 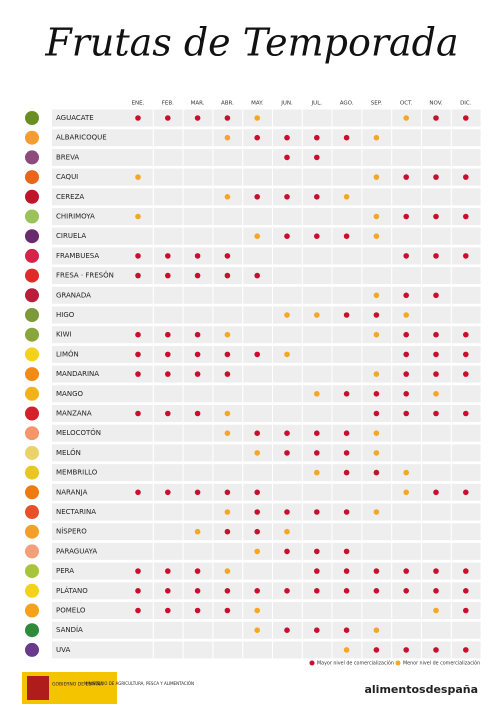 I want to click on month-label: FEB., so click(x=168, y=104).